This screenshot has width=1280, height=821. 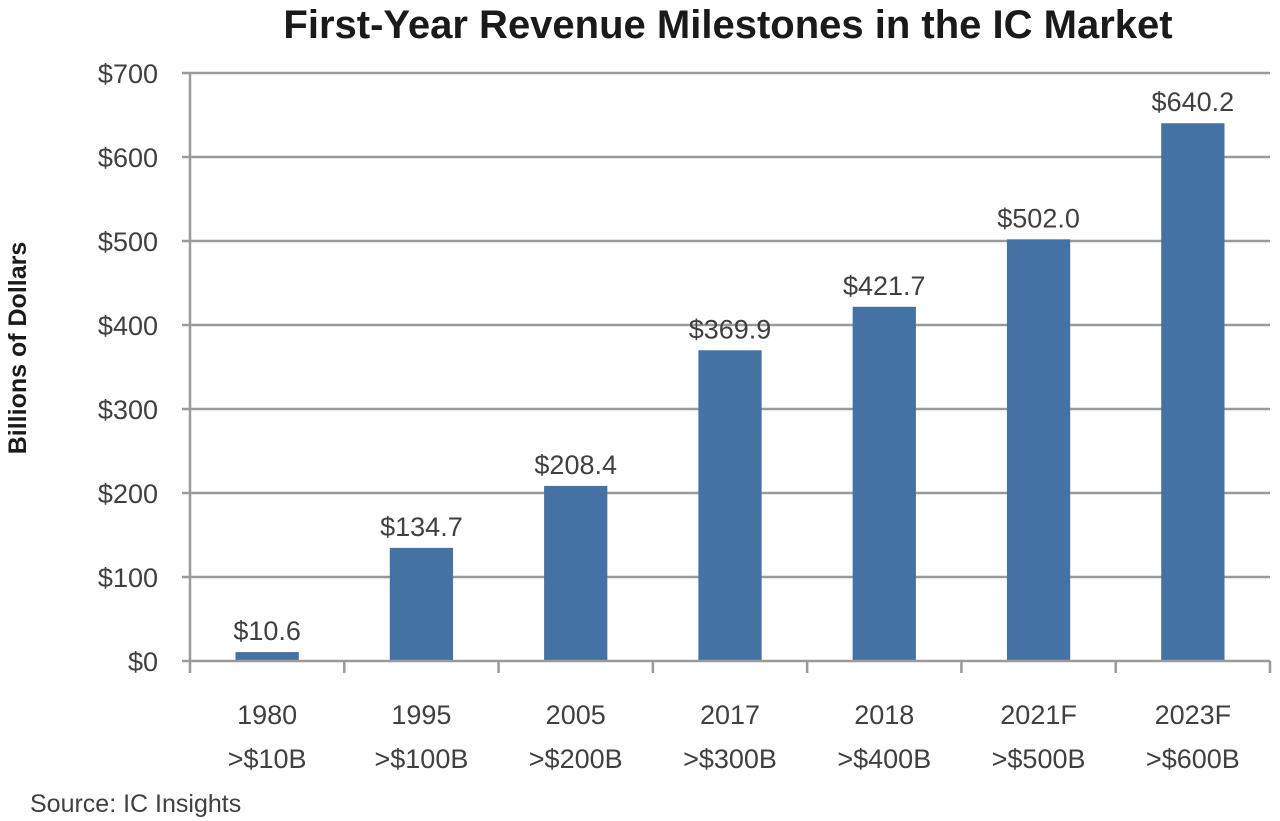 I want to click on y-tick-label: $600, so click(x=128, y=158).